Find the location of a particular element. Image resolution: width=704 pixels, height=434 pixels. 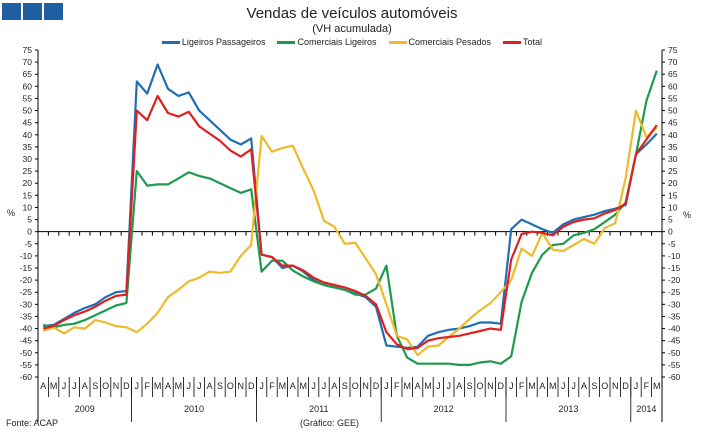

y-tick-label-left: 20 is located at coordinates (28, 183).